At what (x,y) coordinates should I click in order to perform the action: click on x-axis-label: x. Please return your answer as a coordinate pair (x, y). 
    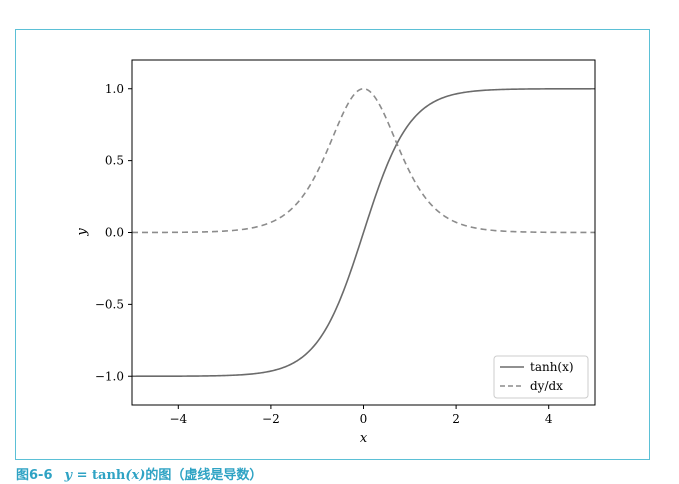
    Looking at the image, I should click on (364, 438).